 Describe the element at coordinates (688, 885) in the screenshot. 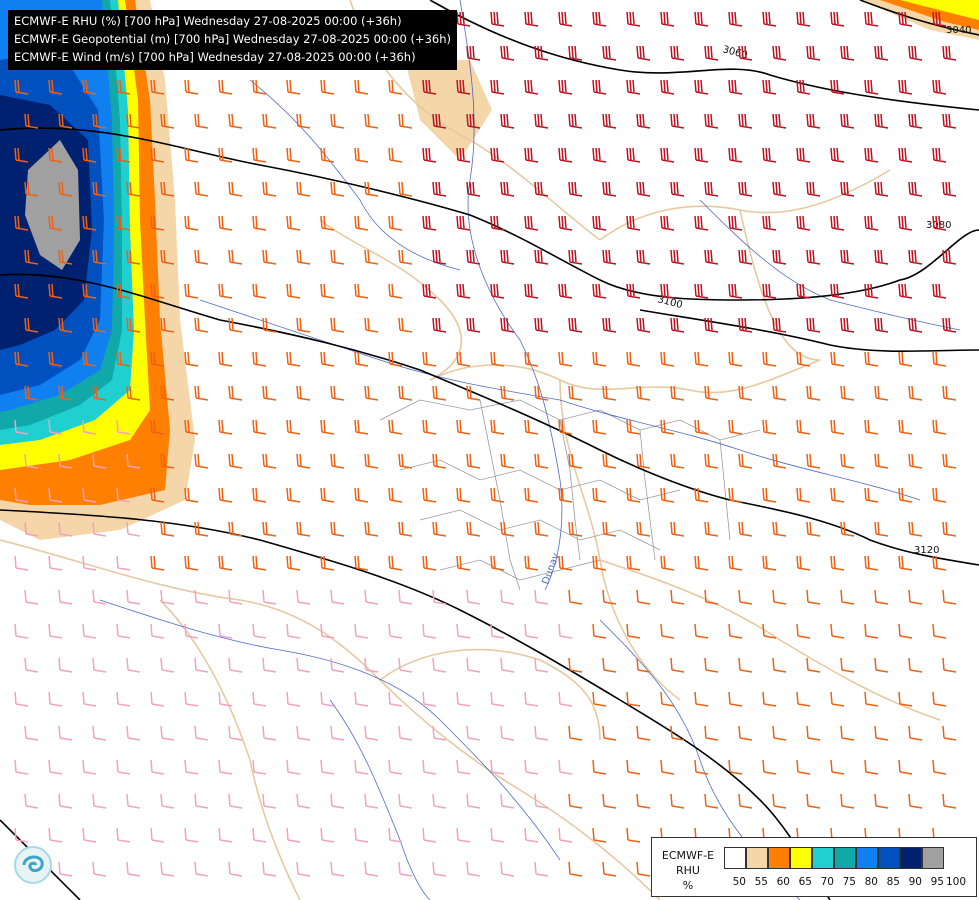

I see `colorbar-unit: %` at that location.